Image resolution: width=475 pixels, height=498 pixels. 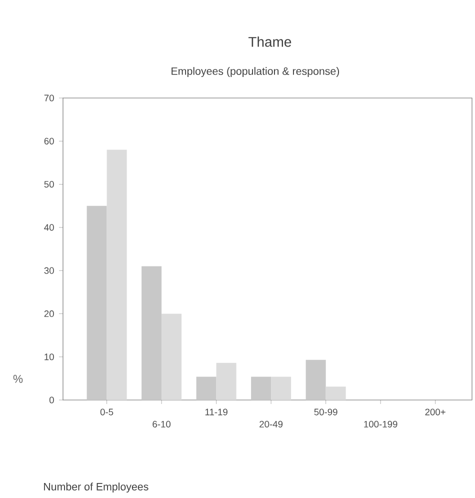 What do you see at coordinates (107, 412) in the screenshot?
I see `x-tick-label: 0-5` at bounding box center [107, 412].